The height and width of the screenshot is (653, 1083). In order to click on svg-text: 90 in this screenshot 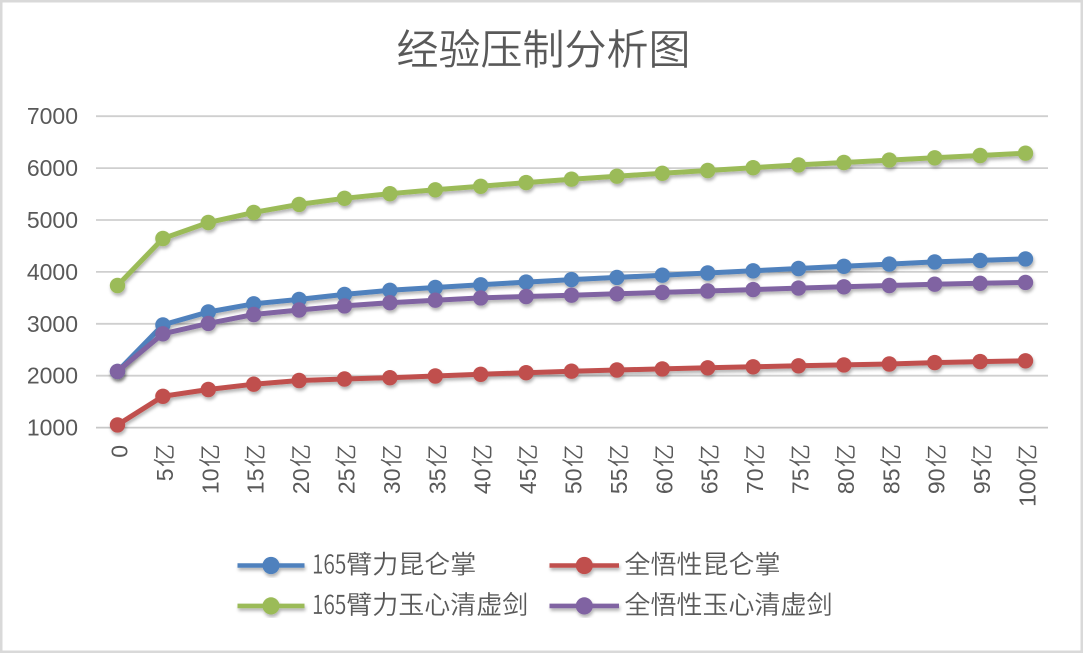, I will do `click(937, 482)`.